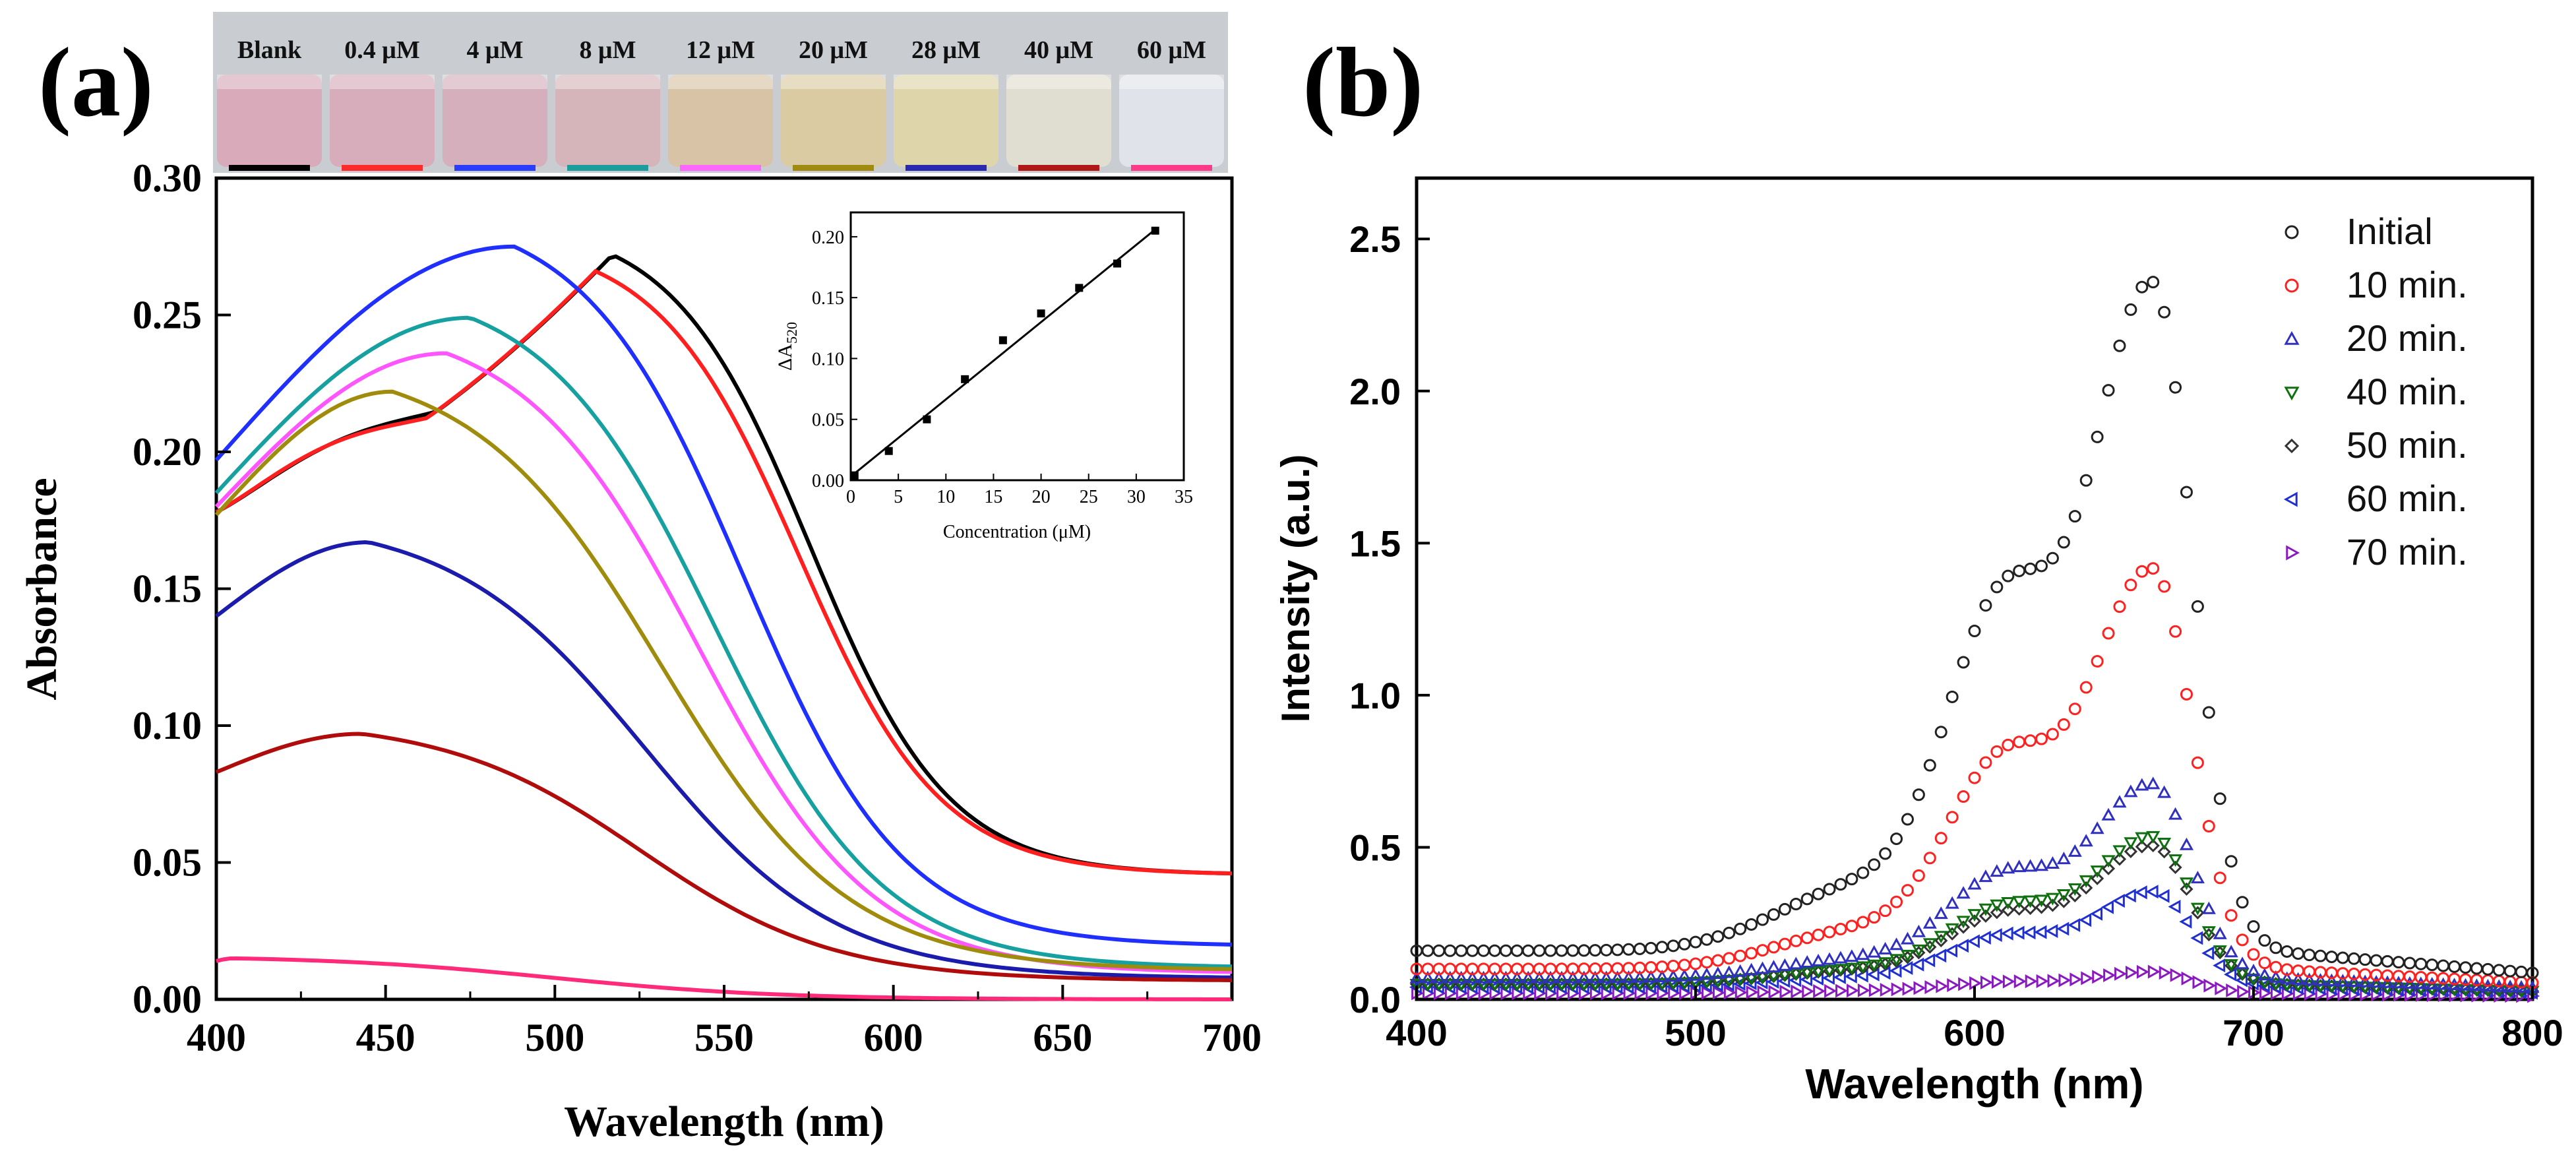 The width and height of the screenshot is (2576, 1159). I want to click on vial-label-7: 40 μM, so click(1058, 50).